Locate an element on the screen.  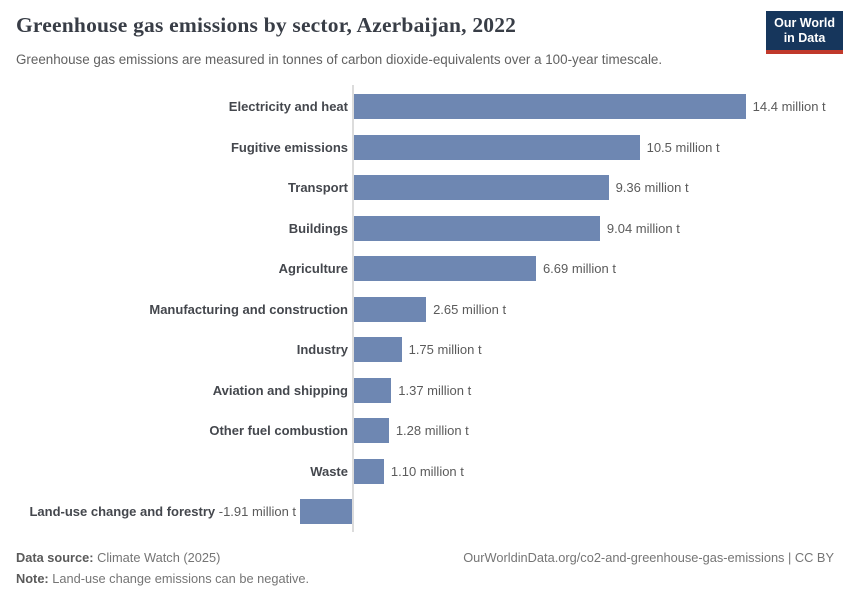
bar-row: Agriculture 6.69 million t is located at coordinates (425, 268).